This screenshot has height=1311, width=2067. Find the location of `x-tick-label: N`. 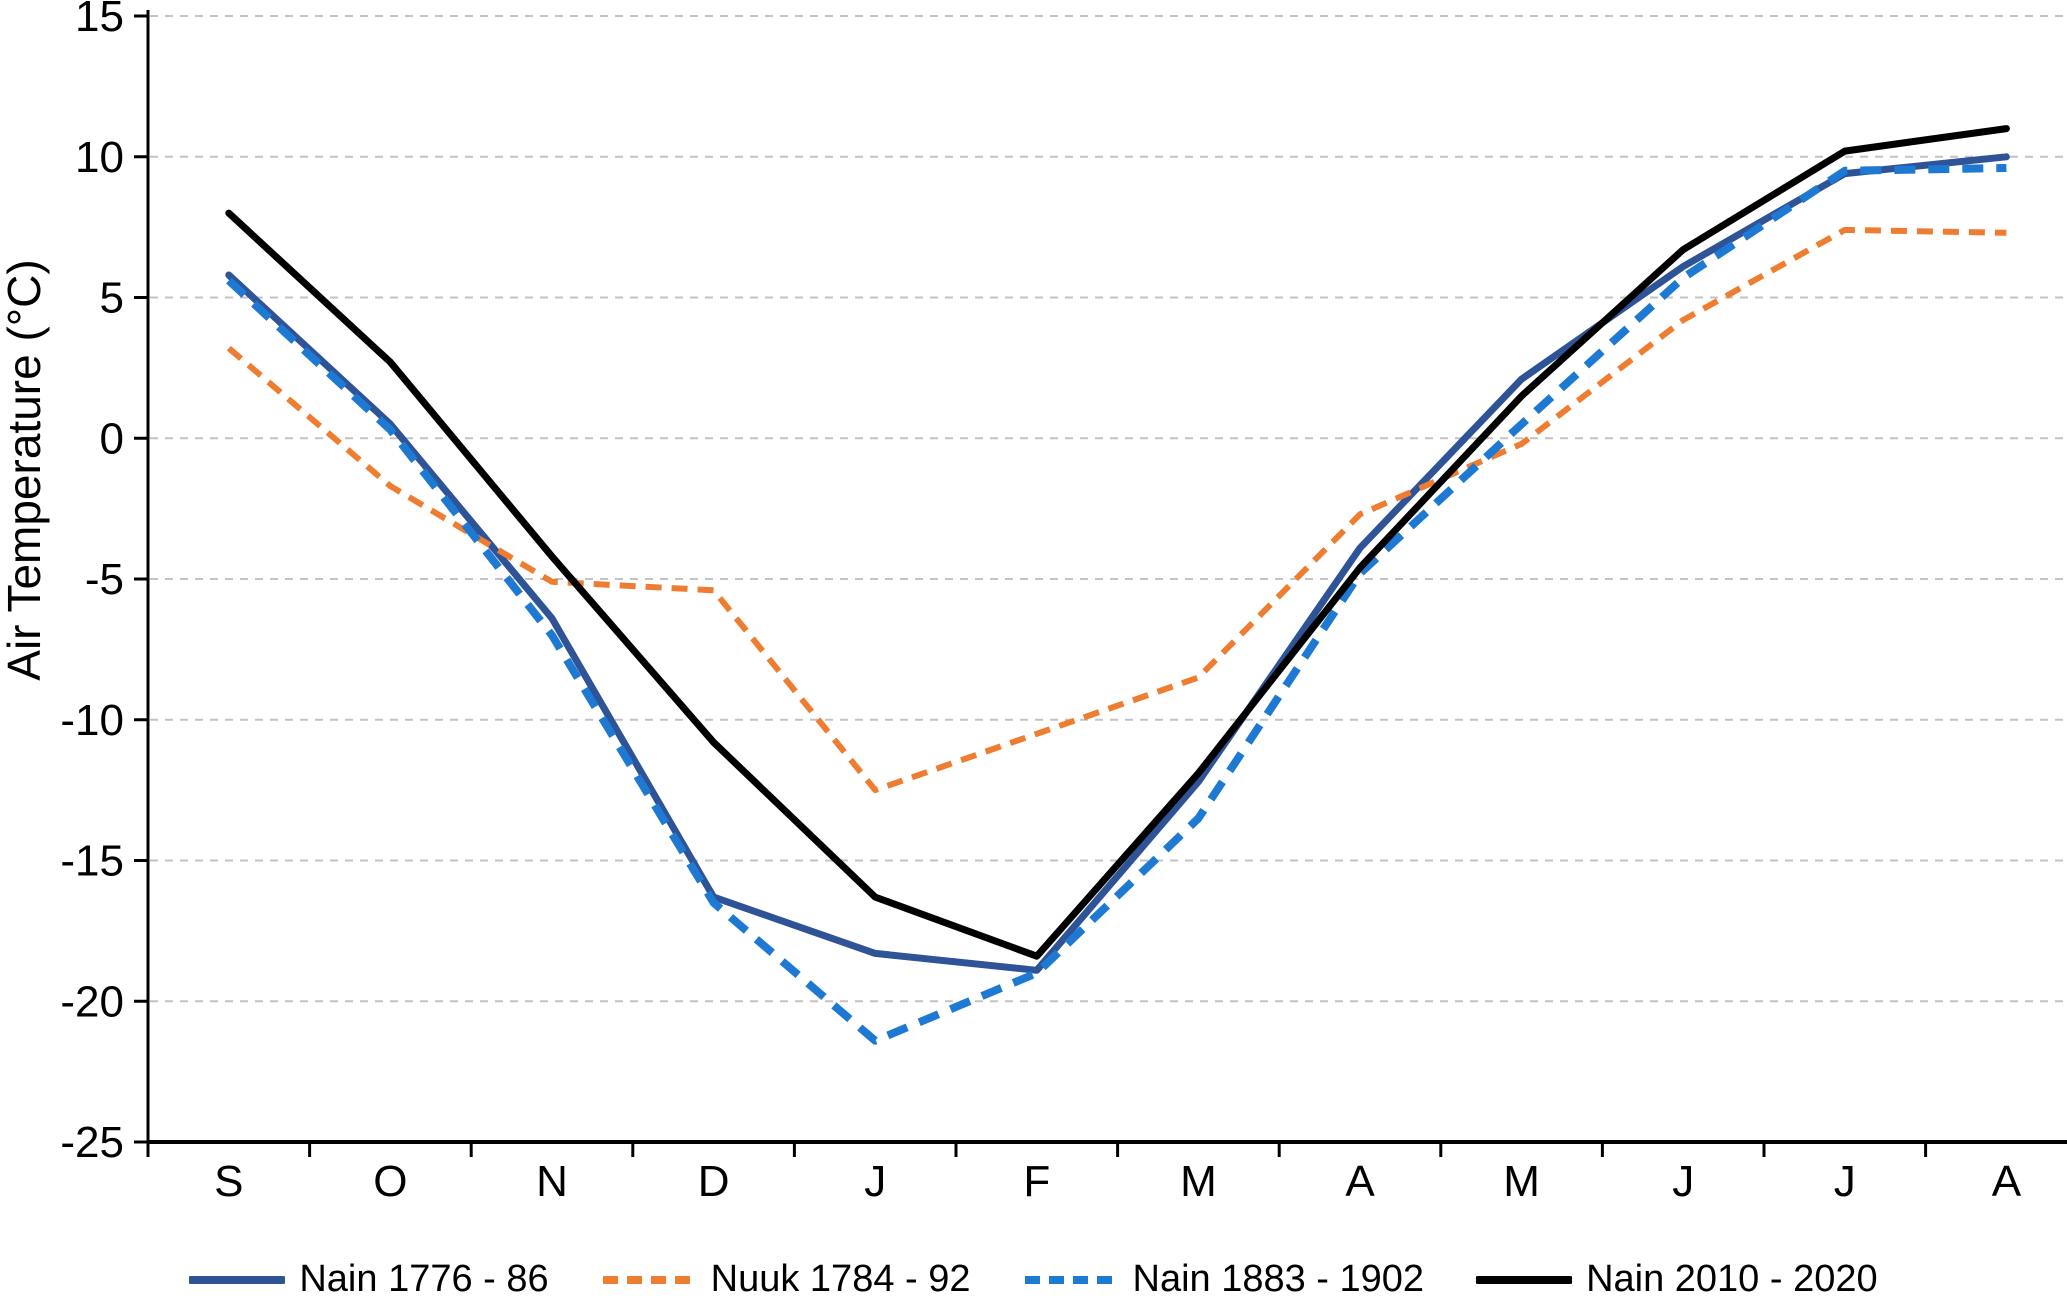

x-tick-label: N is located at coordinates (552, 1181).